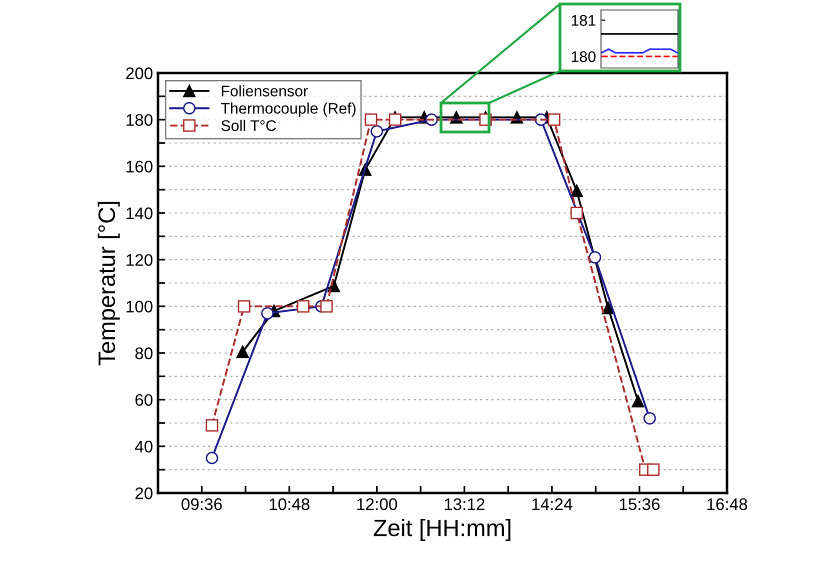  What do you see at coordinates (290, 504) in the screenshot?
I see `x-tick-label: 10:48` at bounding box center [290, 504].